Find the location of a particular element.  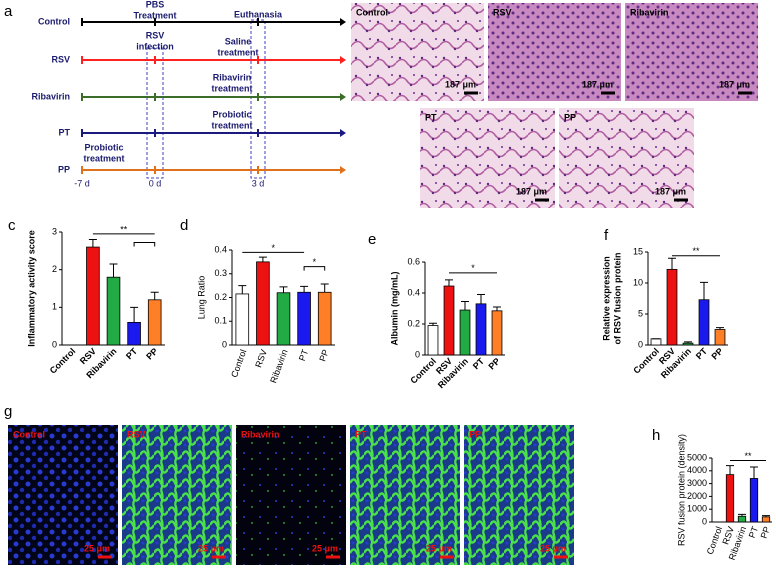

x-tick-label: RSV is located at coordinates (261, 358).